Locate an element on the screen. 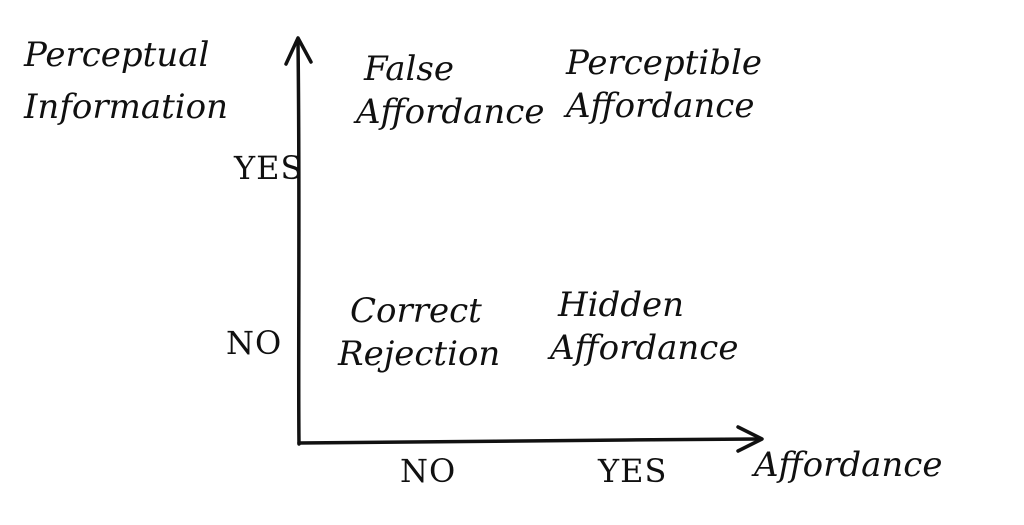 Image resolution: width=1024 pixels, height=525 pixels. quadrant-bottom-right-line1: Hidden is located at coordinates (621, 305).